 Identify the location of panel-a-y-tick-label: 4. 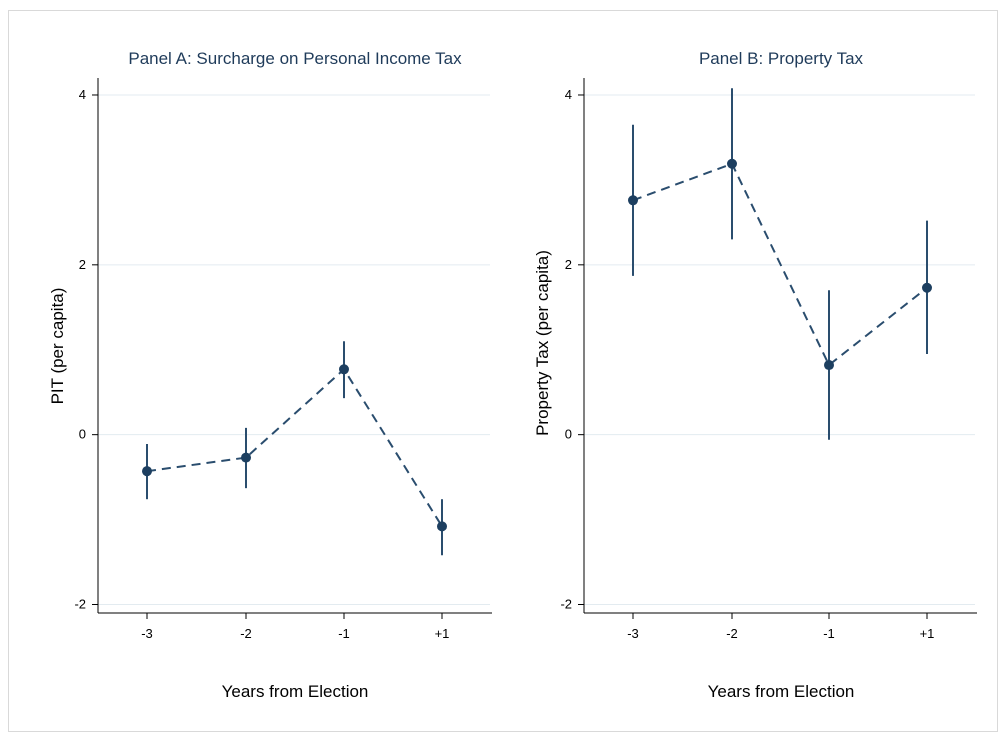
(82, 94).